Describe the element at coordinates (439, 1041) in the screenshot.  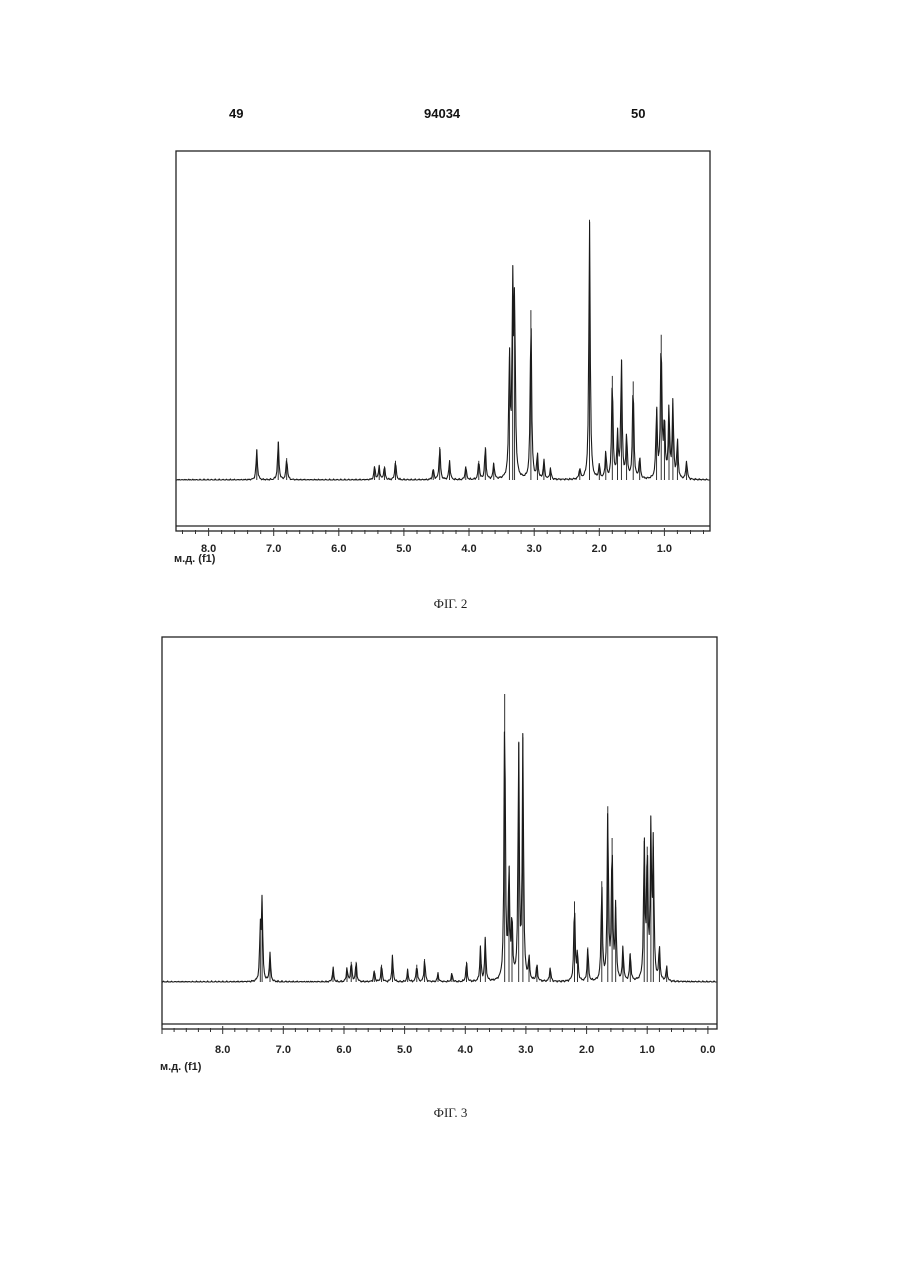
I see `x-axis-ticks: 8.0 7.0 6.0 5.0 4.0 3.0 2.0 1.0 0.0` at that location.